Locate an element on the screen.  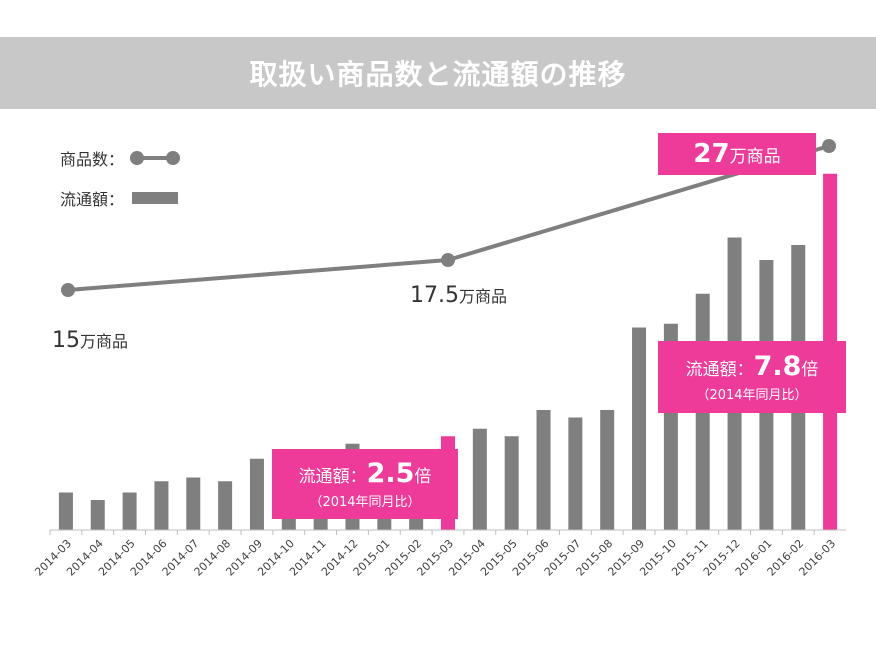
callout-sales-2-5: 流通額：2.5倍 （2014年同月比） is located at coordinates (365, 484).